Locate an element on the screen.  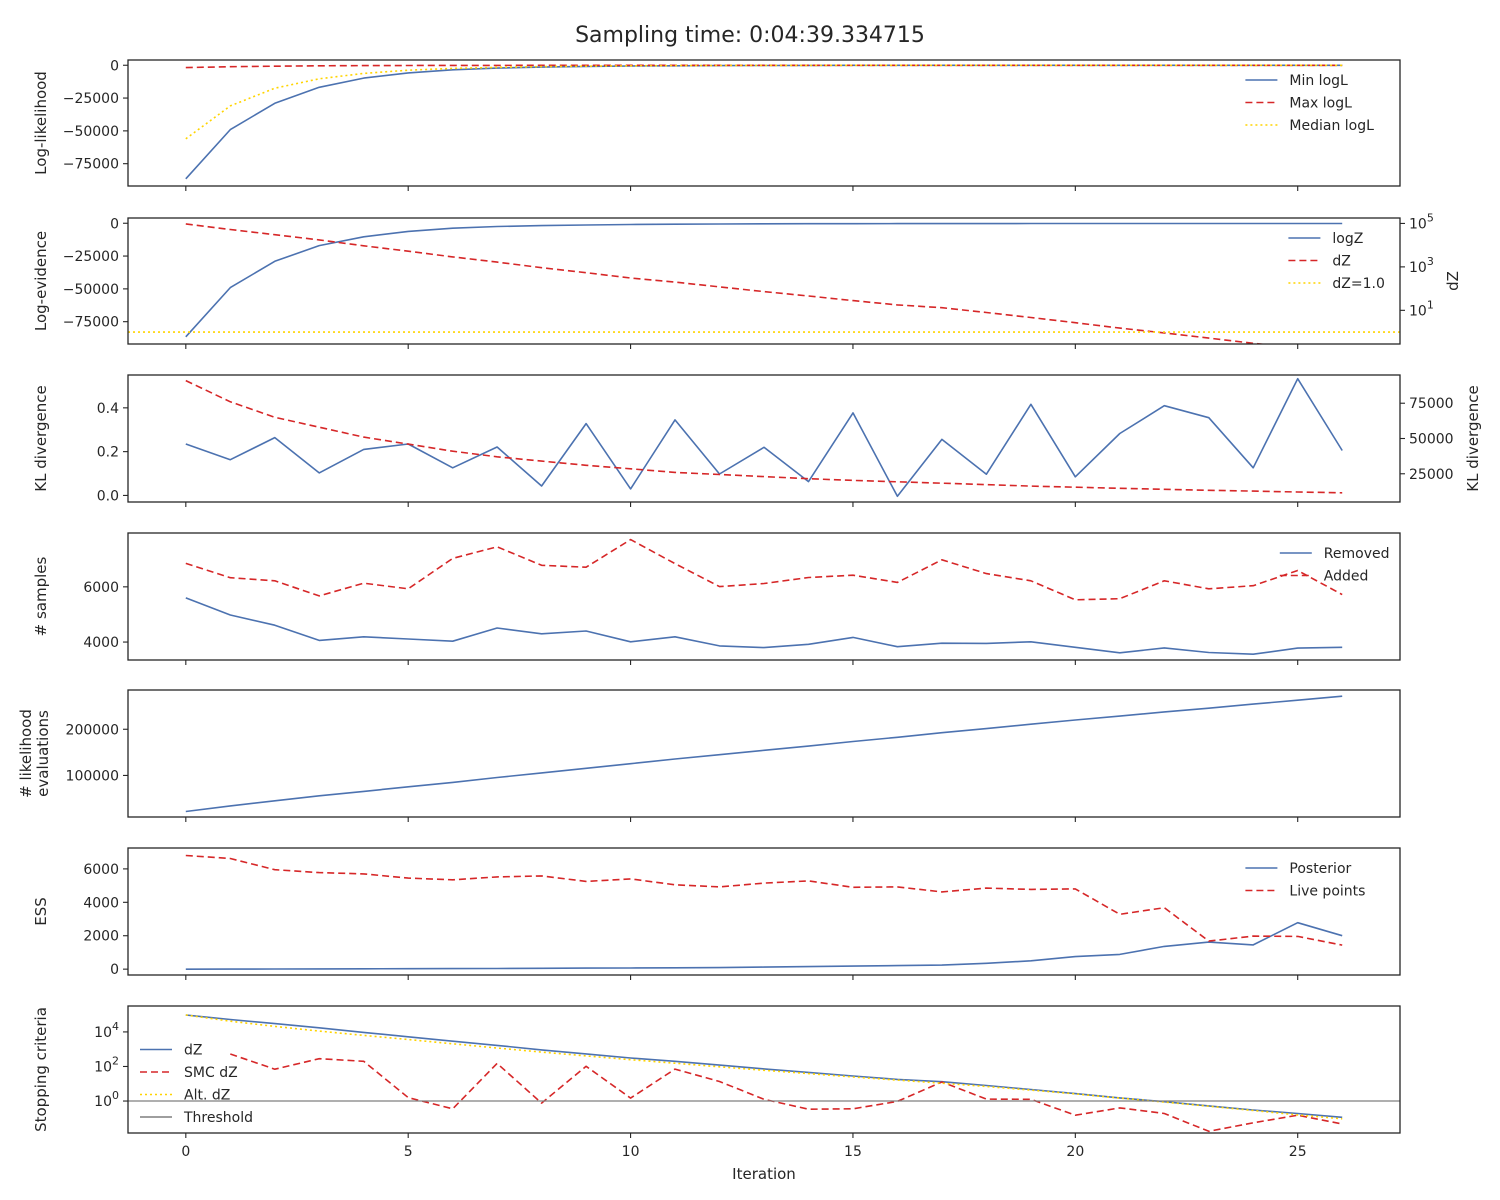
legend-label: dZ=1.0 is located at coordinates (1358, 284).